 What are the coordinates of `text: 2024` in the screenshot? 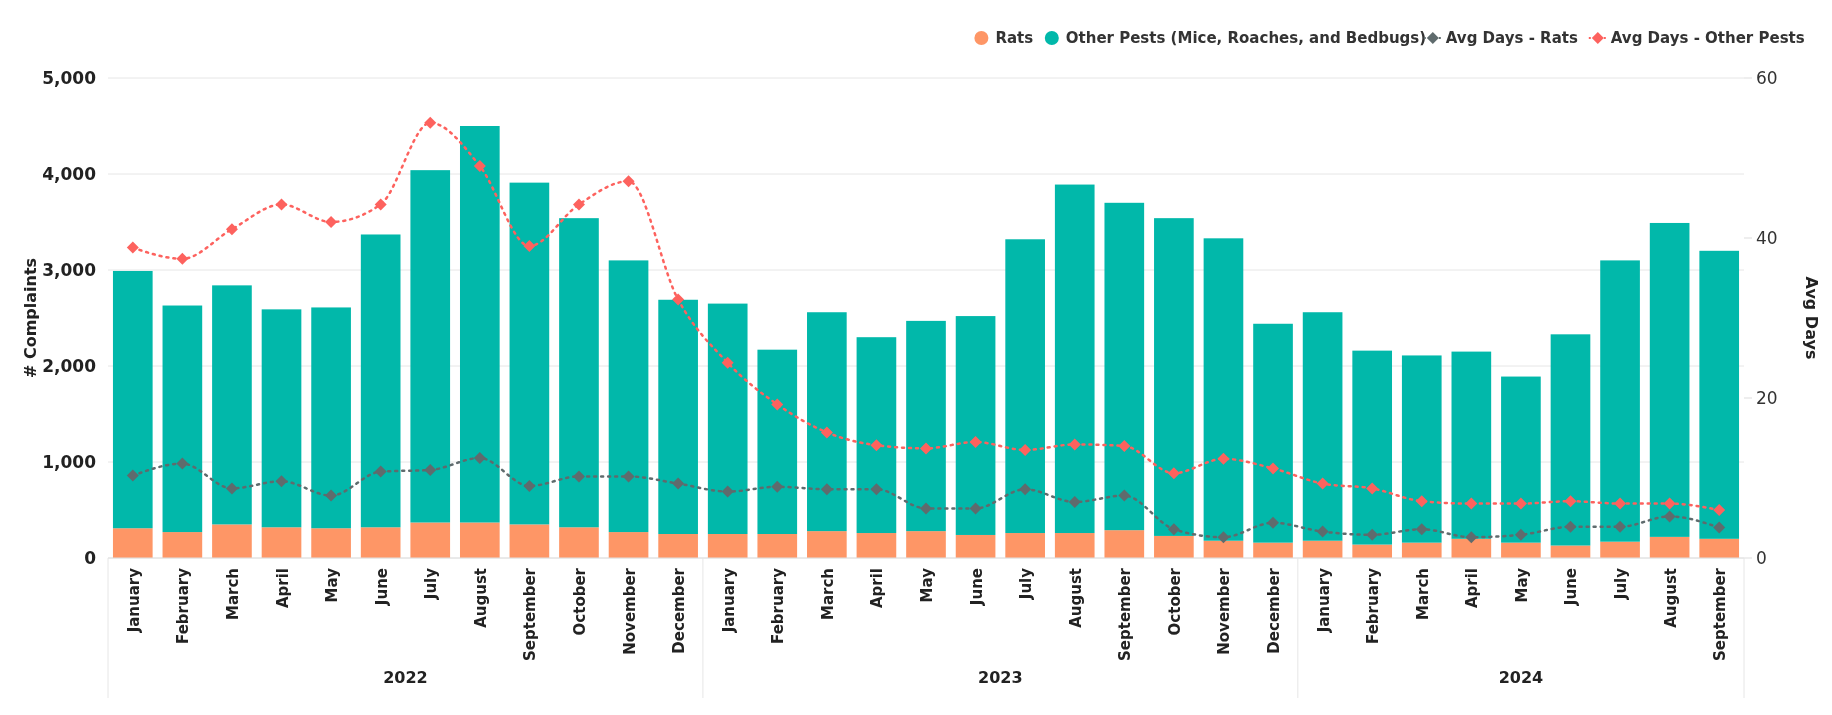 It's located at (1521, 677).